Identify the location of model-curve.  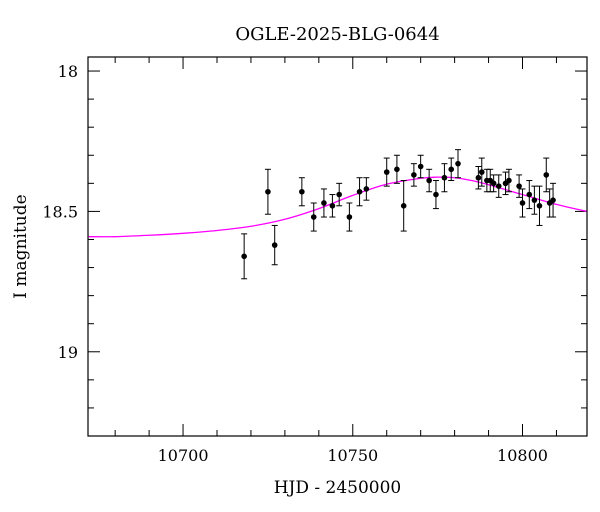
(337, 207).